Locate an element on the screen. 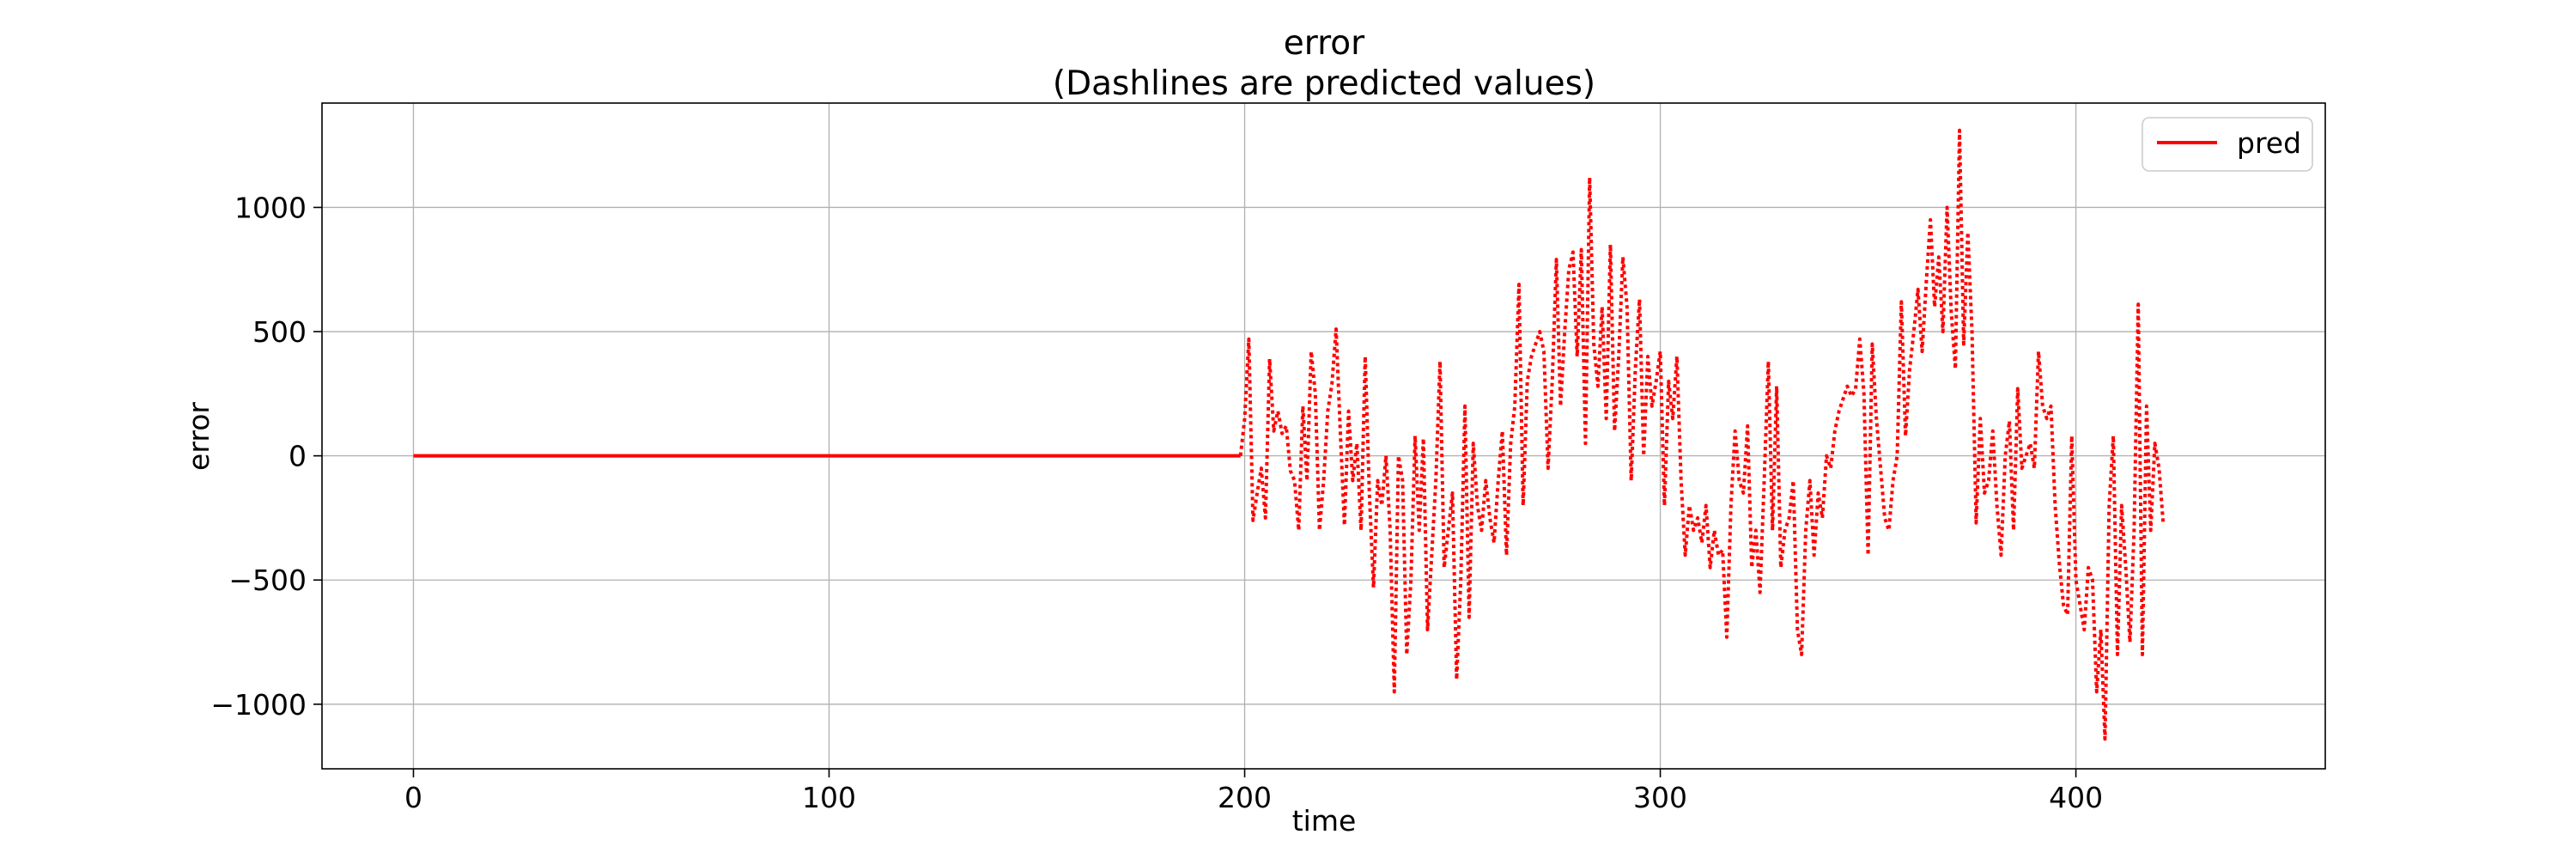 The height and width of the screenshot is (859, 2576). chart-title: error is located at coordinates (1324, 44).